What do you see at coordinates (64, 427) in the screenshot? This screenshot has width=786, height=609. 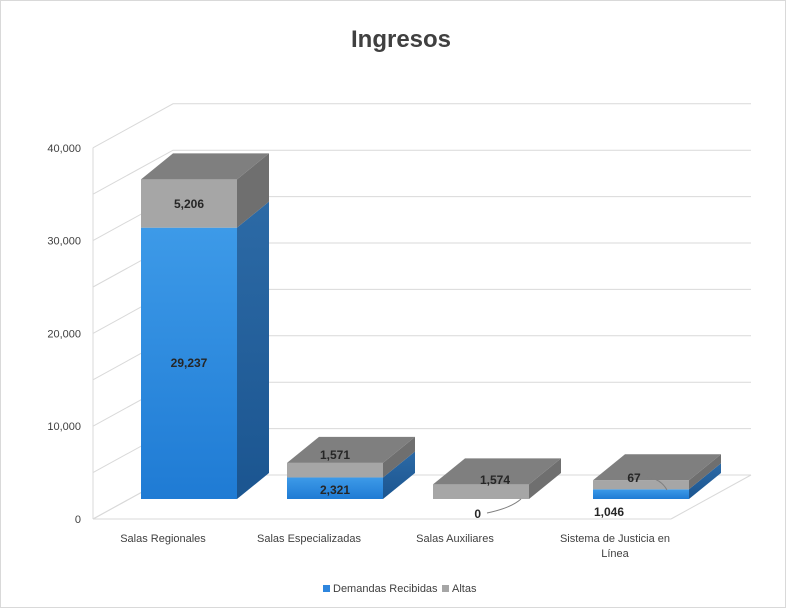 I see `y-tick-label: 10,000` at bounding box center [64, 427].